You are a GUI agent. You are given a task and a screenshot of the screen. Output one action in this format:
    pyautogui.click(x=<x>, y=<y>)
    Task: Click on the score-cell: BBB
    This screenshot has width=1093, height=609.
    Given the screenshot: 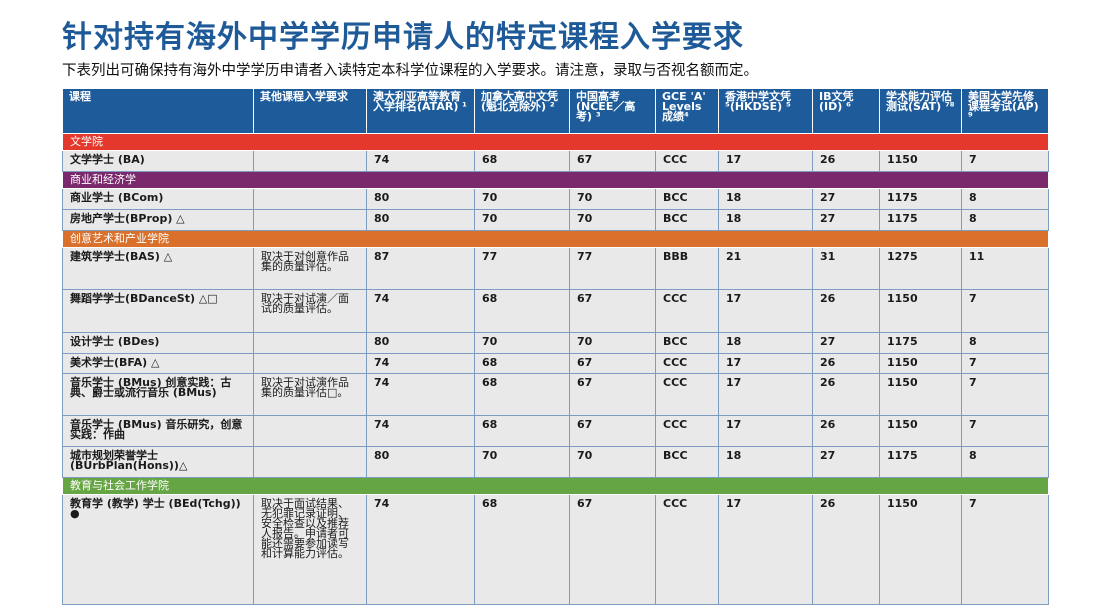 What is the action you would take?
    pyautogui.click(x=687, y=268)
    